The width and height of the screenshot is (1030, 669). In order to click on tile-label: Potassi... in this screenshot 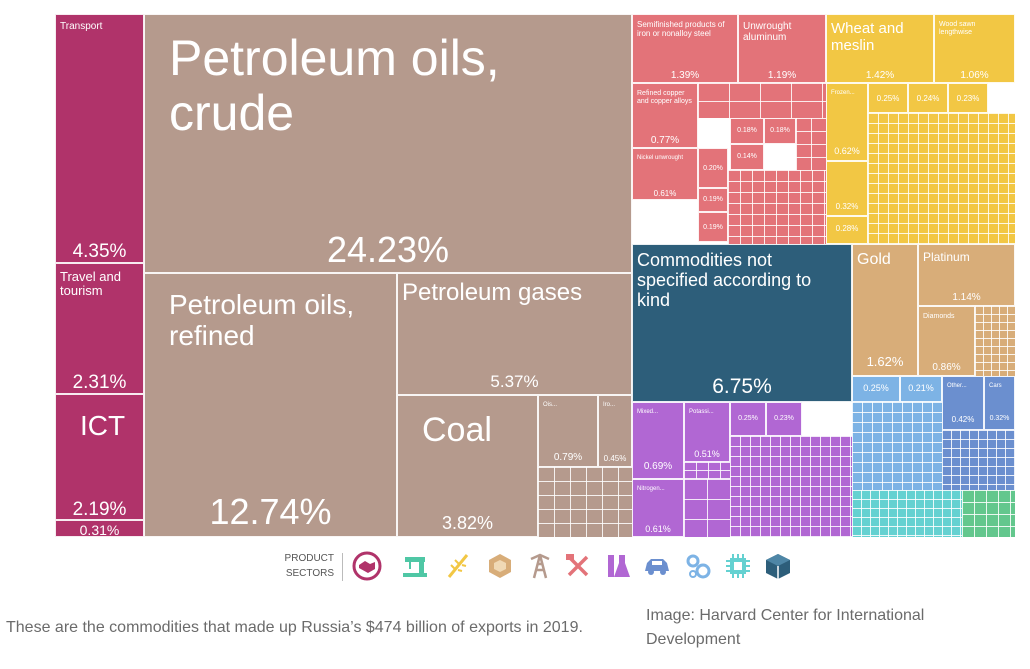, I will do `click(701, 412)`.